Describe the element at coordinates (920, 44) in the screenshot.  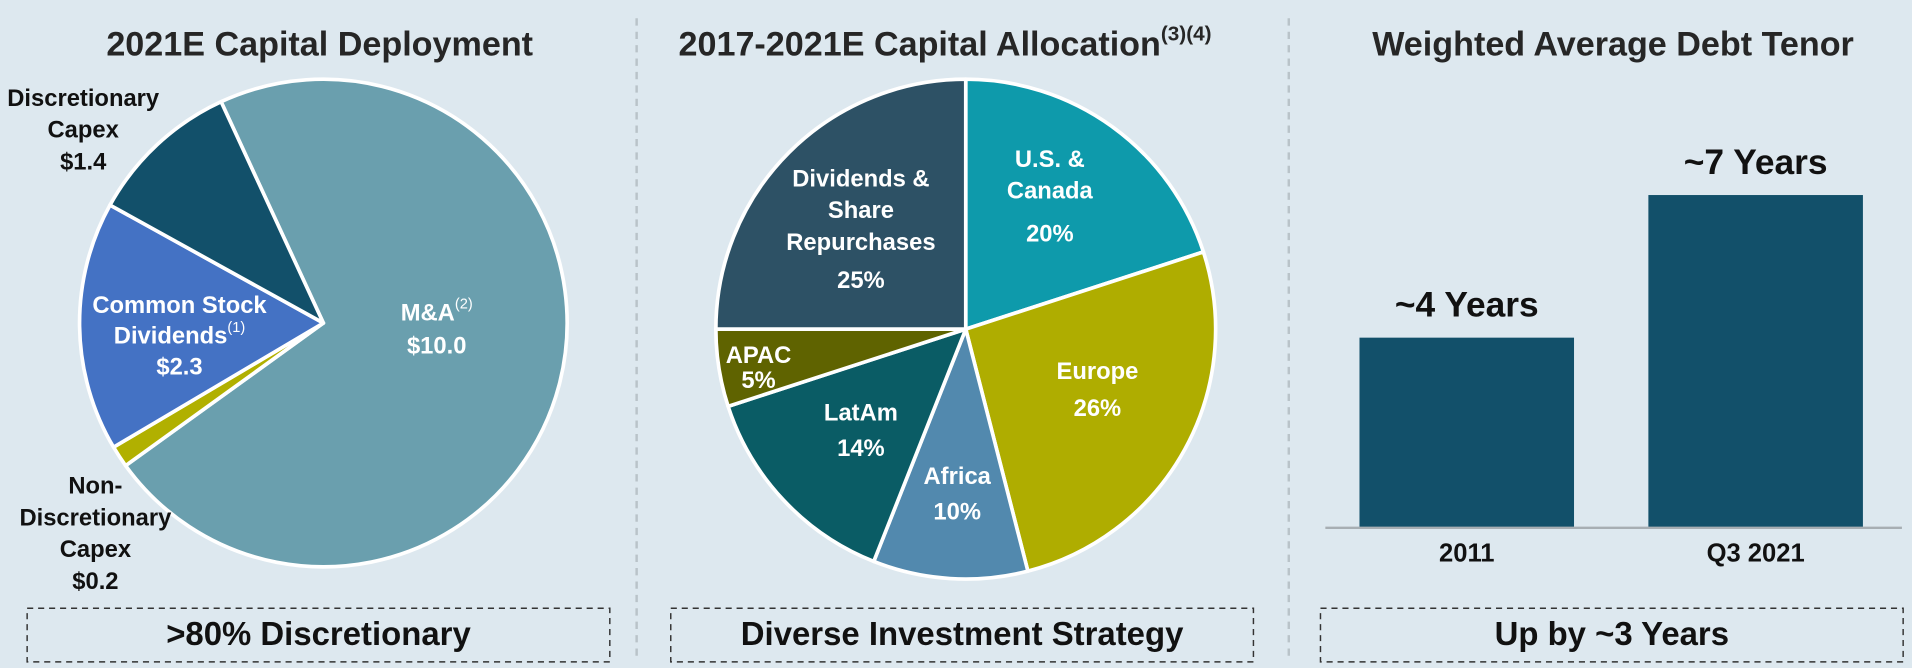
I see `chart-title-text: 2017-2021E Capital Allocation` at that location.